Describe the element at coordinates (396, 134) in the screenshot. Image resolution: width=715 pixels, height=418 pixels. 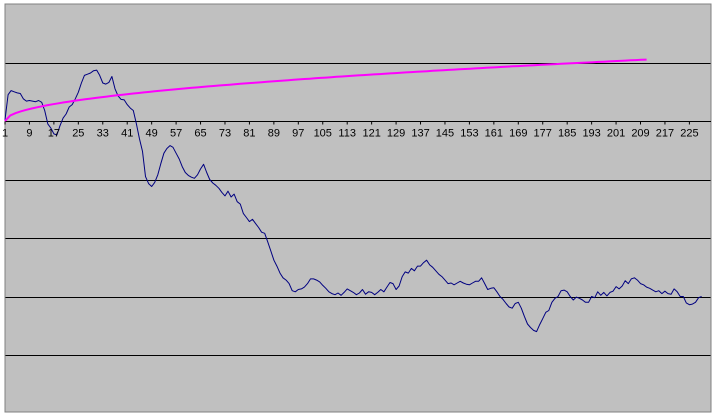
I see `x-tick-label: 129` at that location.